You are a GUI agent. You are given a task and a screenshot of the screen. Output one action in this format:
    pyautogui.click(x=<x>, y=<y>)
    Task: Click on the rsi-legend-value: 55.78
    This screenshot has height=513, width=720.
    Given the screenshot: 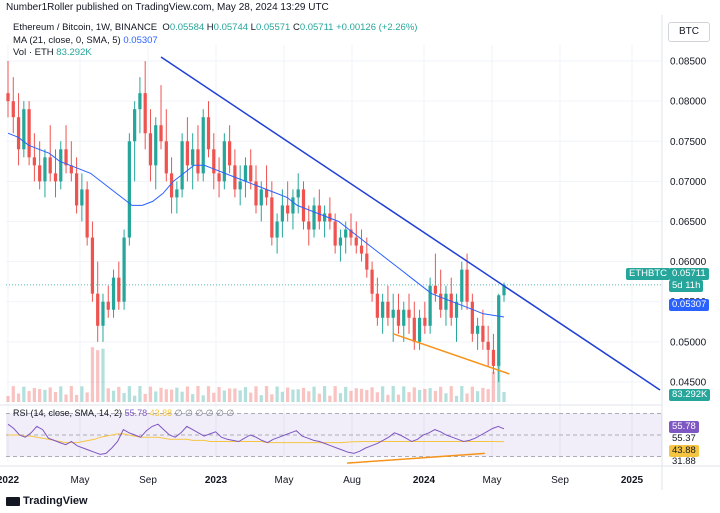 What is the action you would take?
    pyautogui.click(x=136, y=413)
    